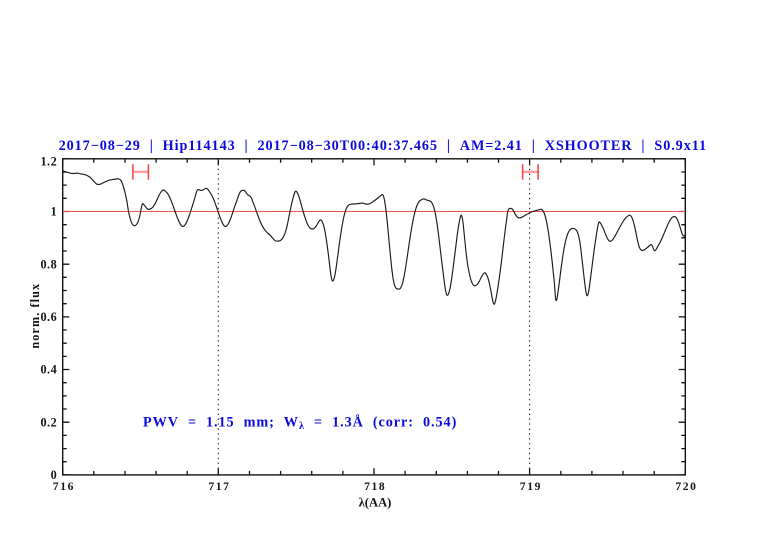 The width and height of the screenshot is (782, 542). What do you see at coordinates (48, 422) in the screenshot?
I see `svg-text: 0.2` at bounding box center [48, 422].